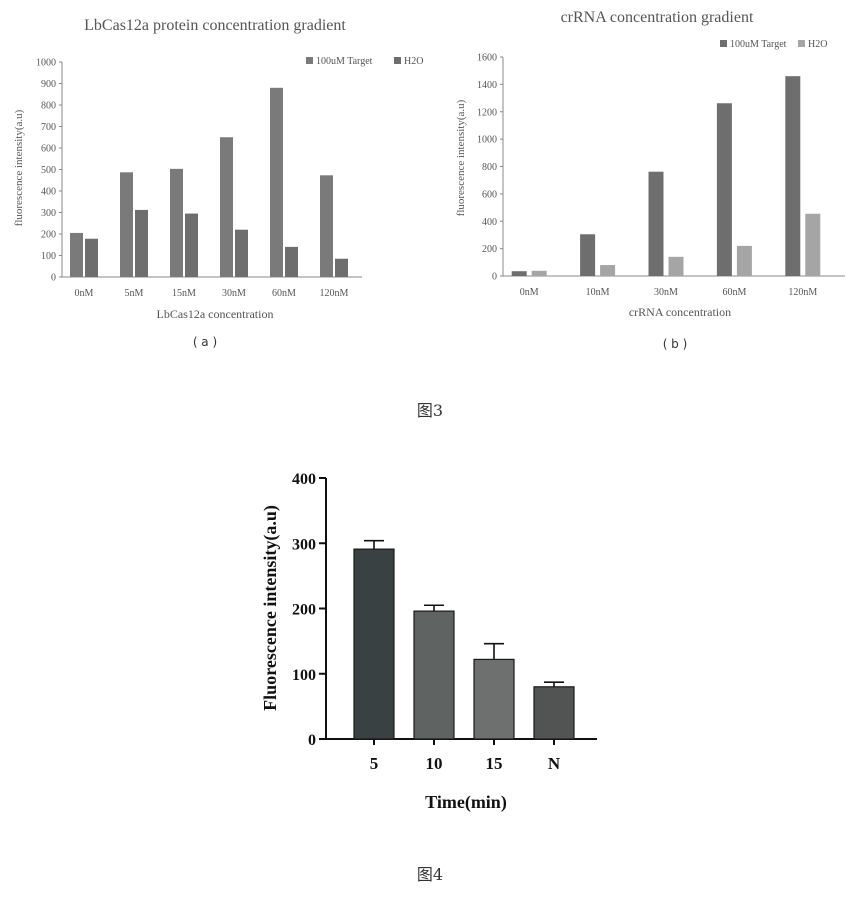  Describe the element at coordinates (554, 713) in the screenshot. I see `bar-N` at that location.